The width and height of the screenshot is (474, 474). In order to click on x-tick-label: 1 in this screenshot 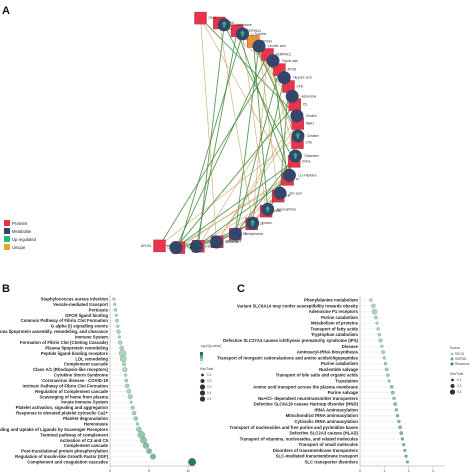, I will do `click(384, 471)`.